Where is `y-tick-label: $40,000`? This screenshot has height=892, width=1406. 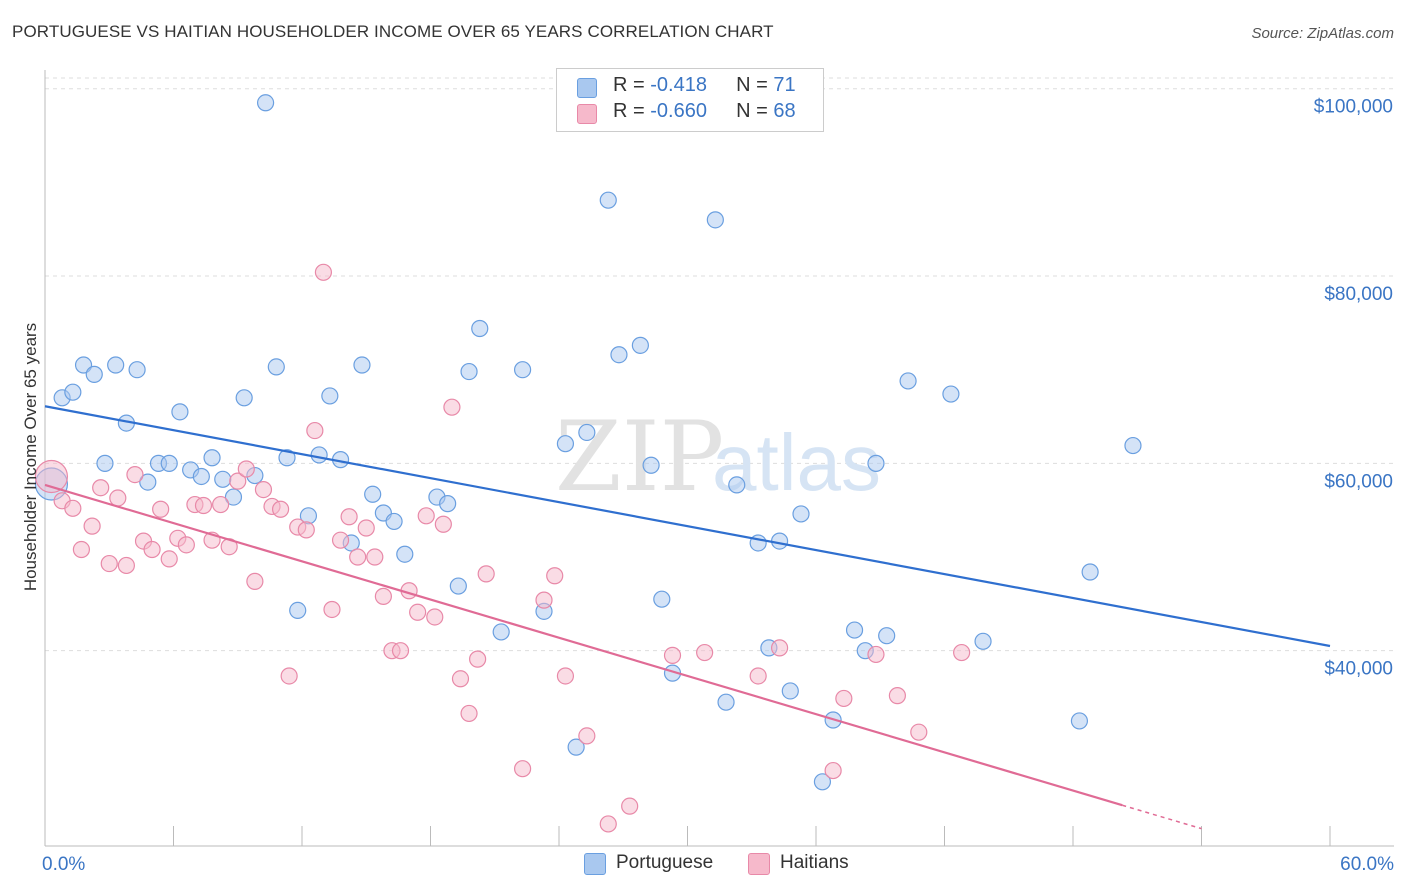 y-tick-label: $40,000 is located at coordinates (1358, 669).